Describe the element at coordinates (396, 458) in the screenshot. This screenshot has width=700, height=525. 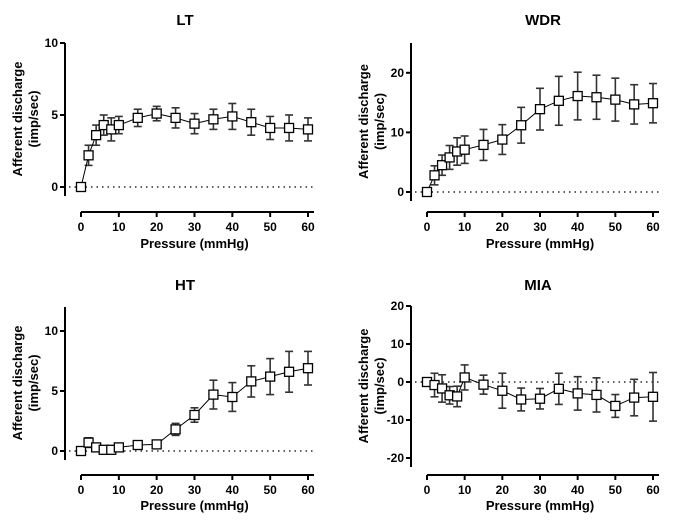
I see `y-tick-label: -20` at that location.